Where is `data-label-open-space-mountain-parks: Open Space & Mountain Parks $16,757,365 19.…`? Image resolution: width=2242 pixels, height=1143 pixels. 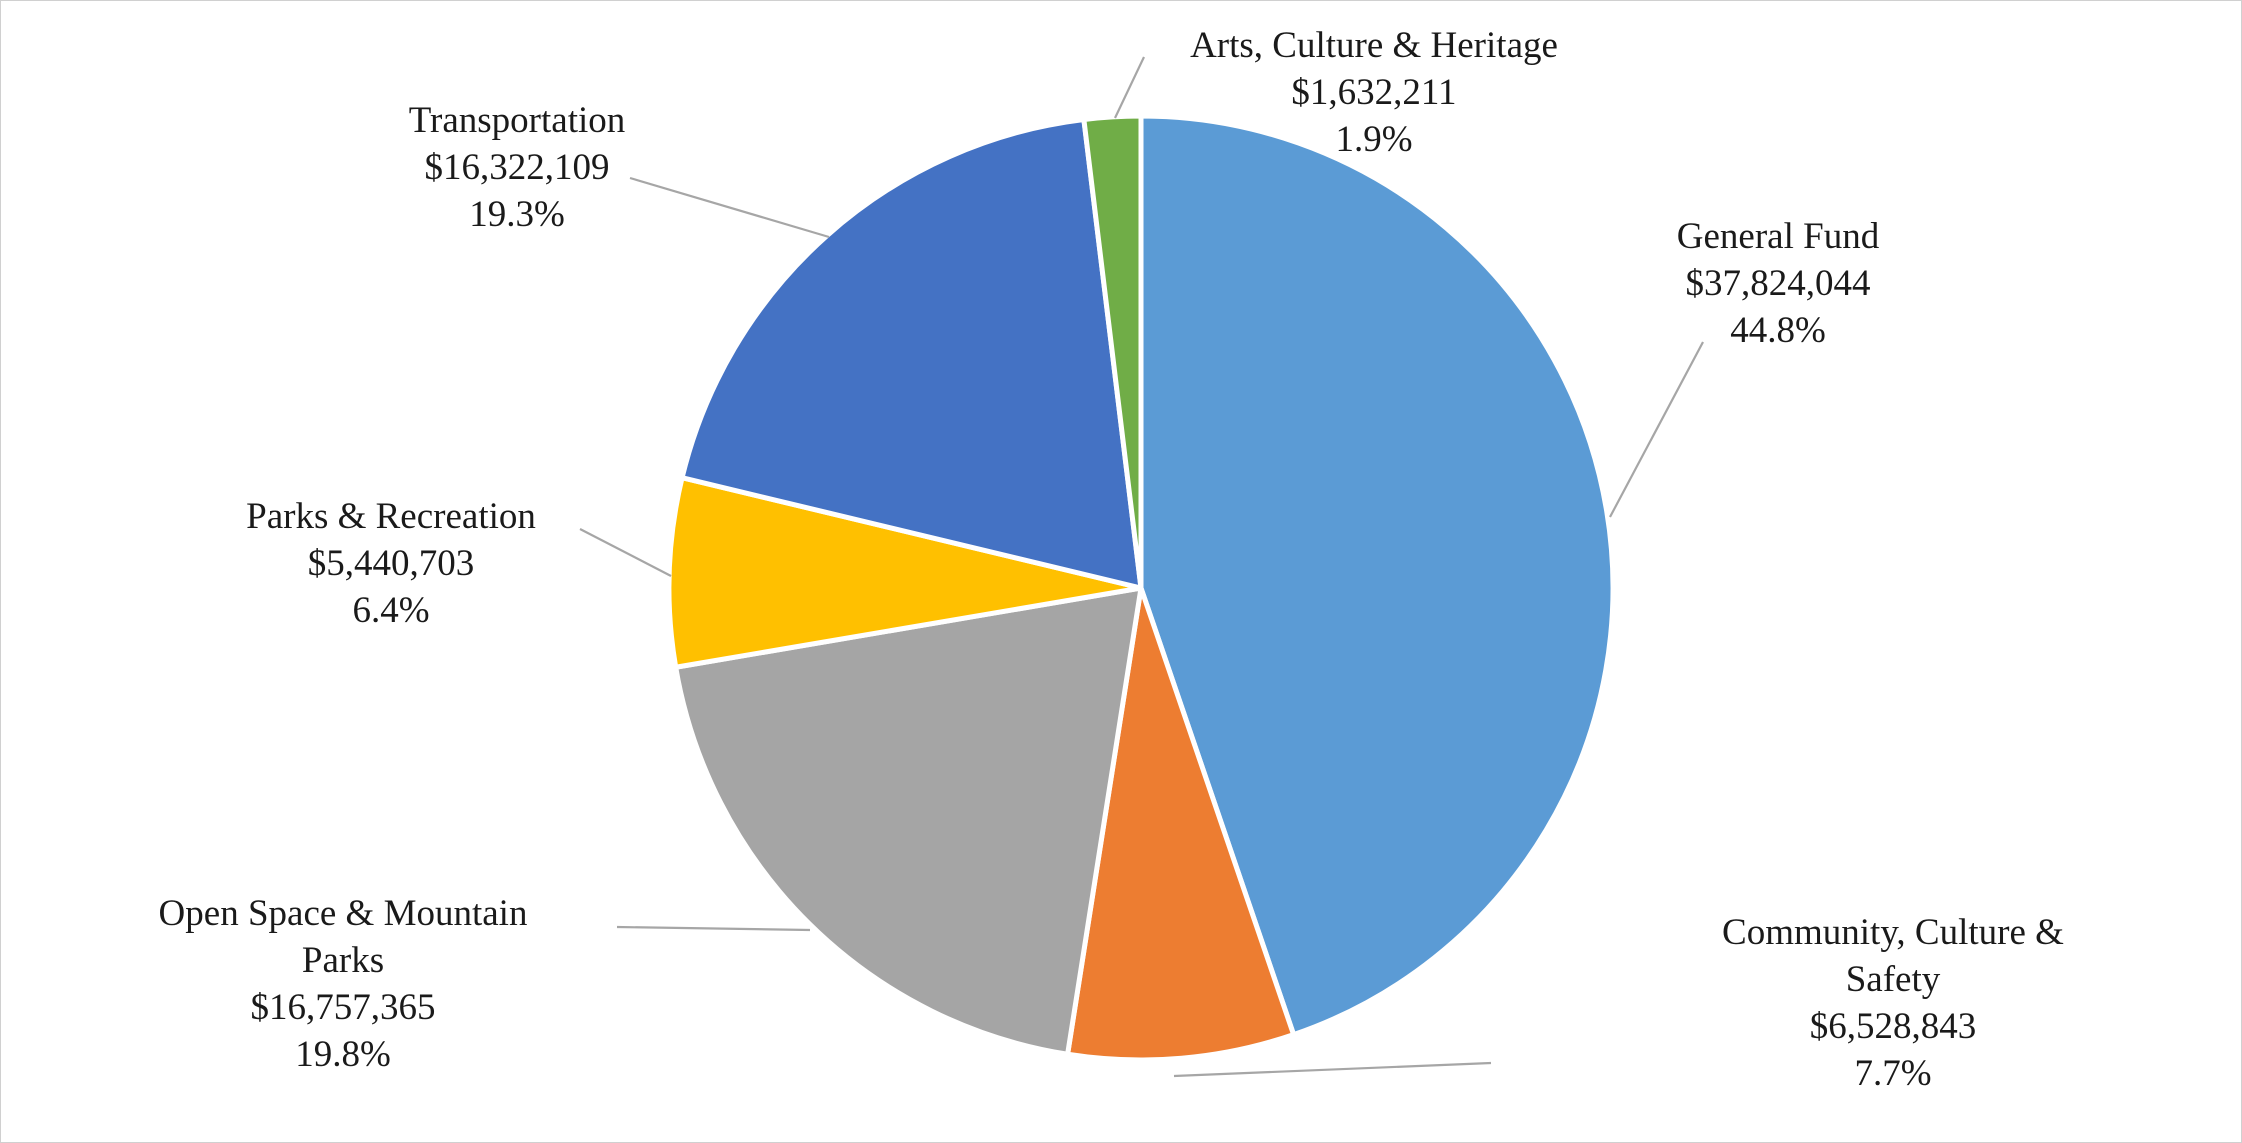 data-label-open-space-mountain-parks: Open Space & Mountain Parks $16,757,365 19.… is located at coordinates (343, 984).